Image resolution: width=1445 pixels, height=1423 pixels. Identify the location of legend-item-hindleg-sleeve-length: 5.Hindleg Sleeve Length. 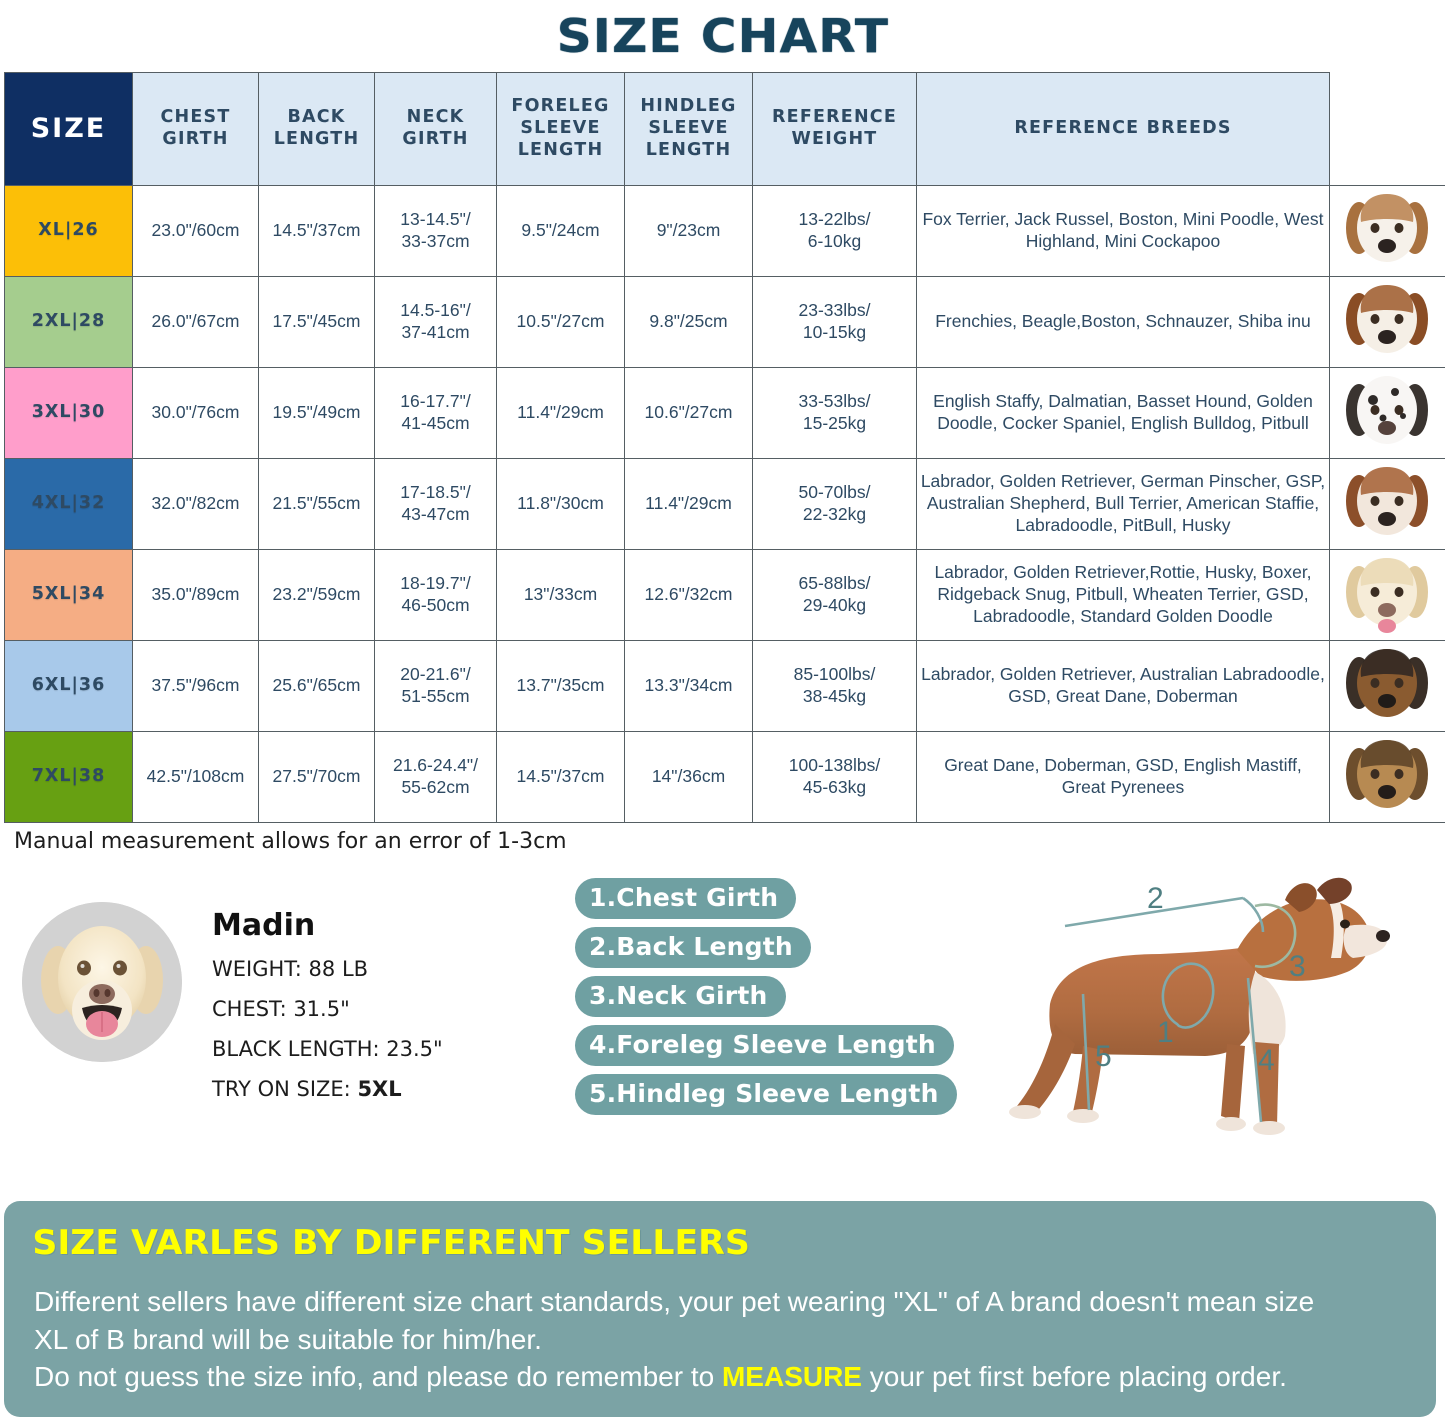
(766, 1094).